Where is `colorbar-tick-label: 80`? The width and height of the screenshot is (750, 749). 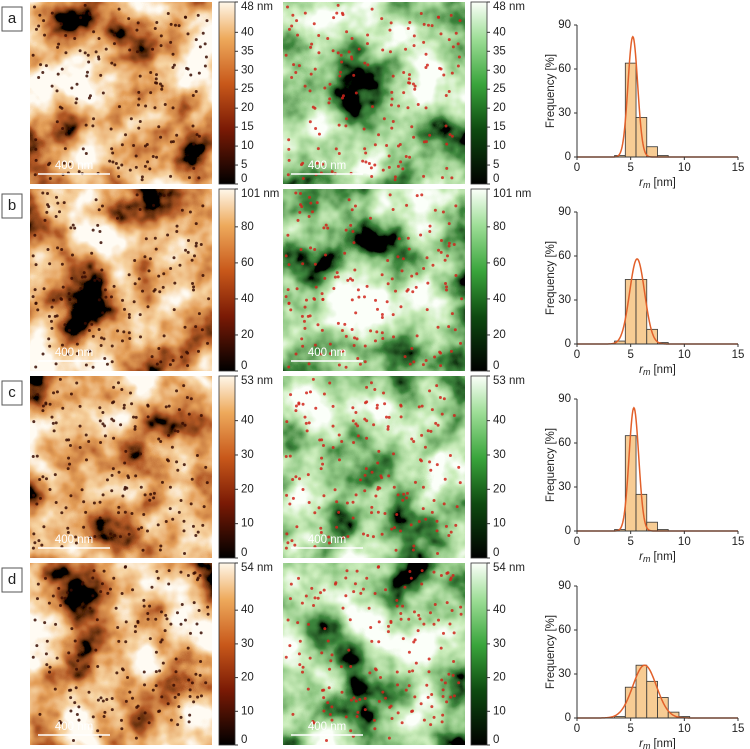 colorbar-tick-label: 80 is located at coordinates (247, 227).